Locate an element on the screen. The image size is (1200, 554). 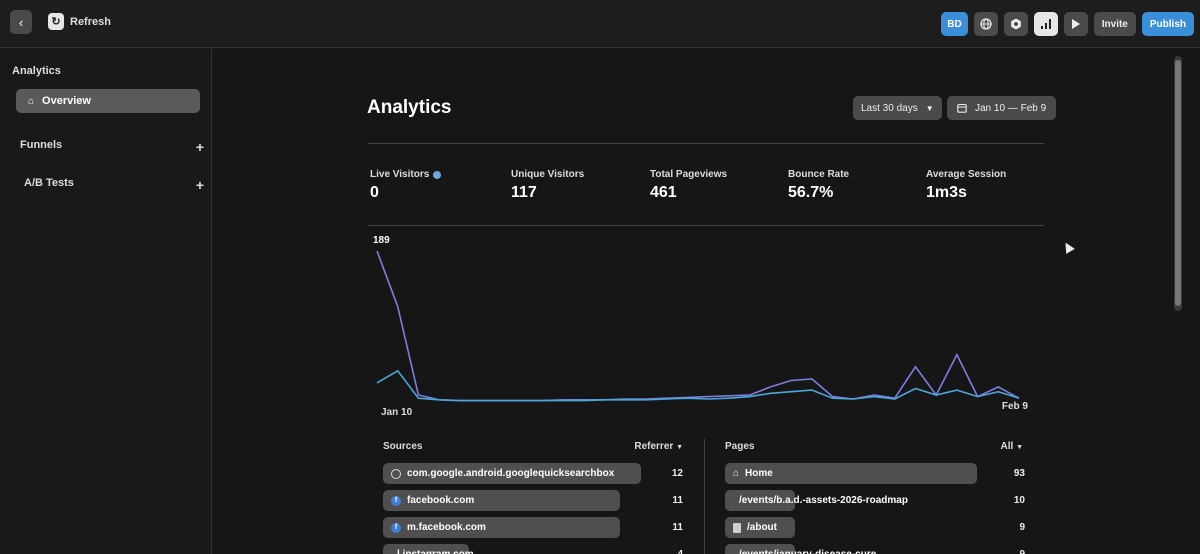
add-funnel-icon: + is located at coordinates (199, 147).